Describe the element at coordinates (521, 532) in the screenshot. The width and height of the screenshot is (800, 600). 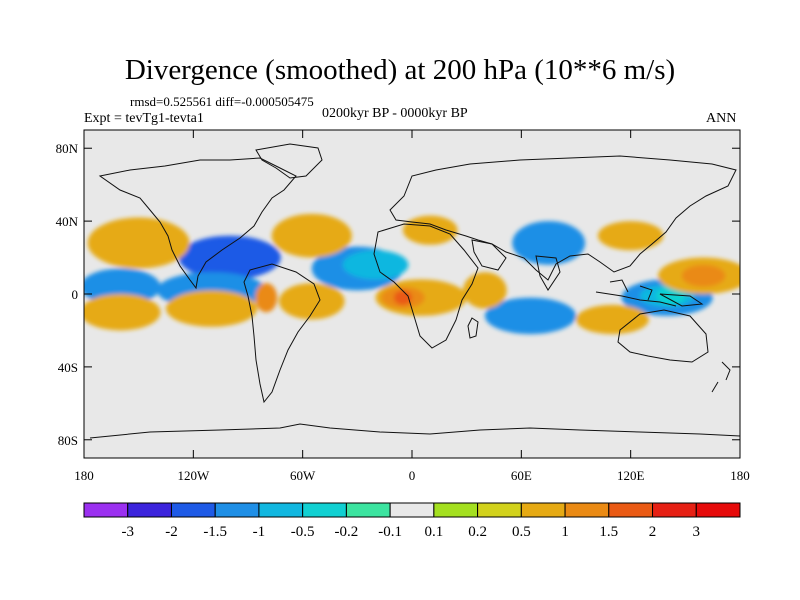
I see `colorbar-label-9: 0.5` at that location.